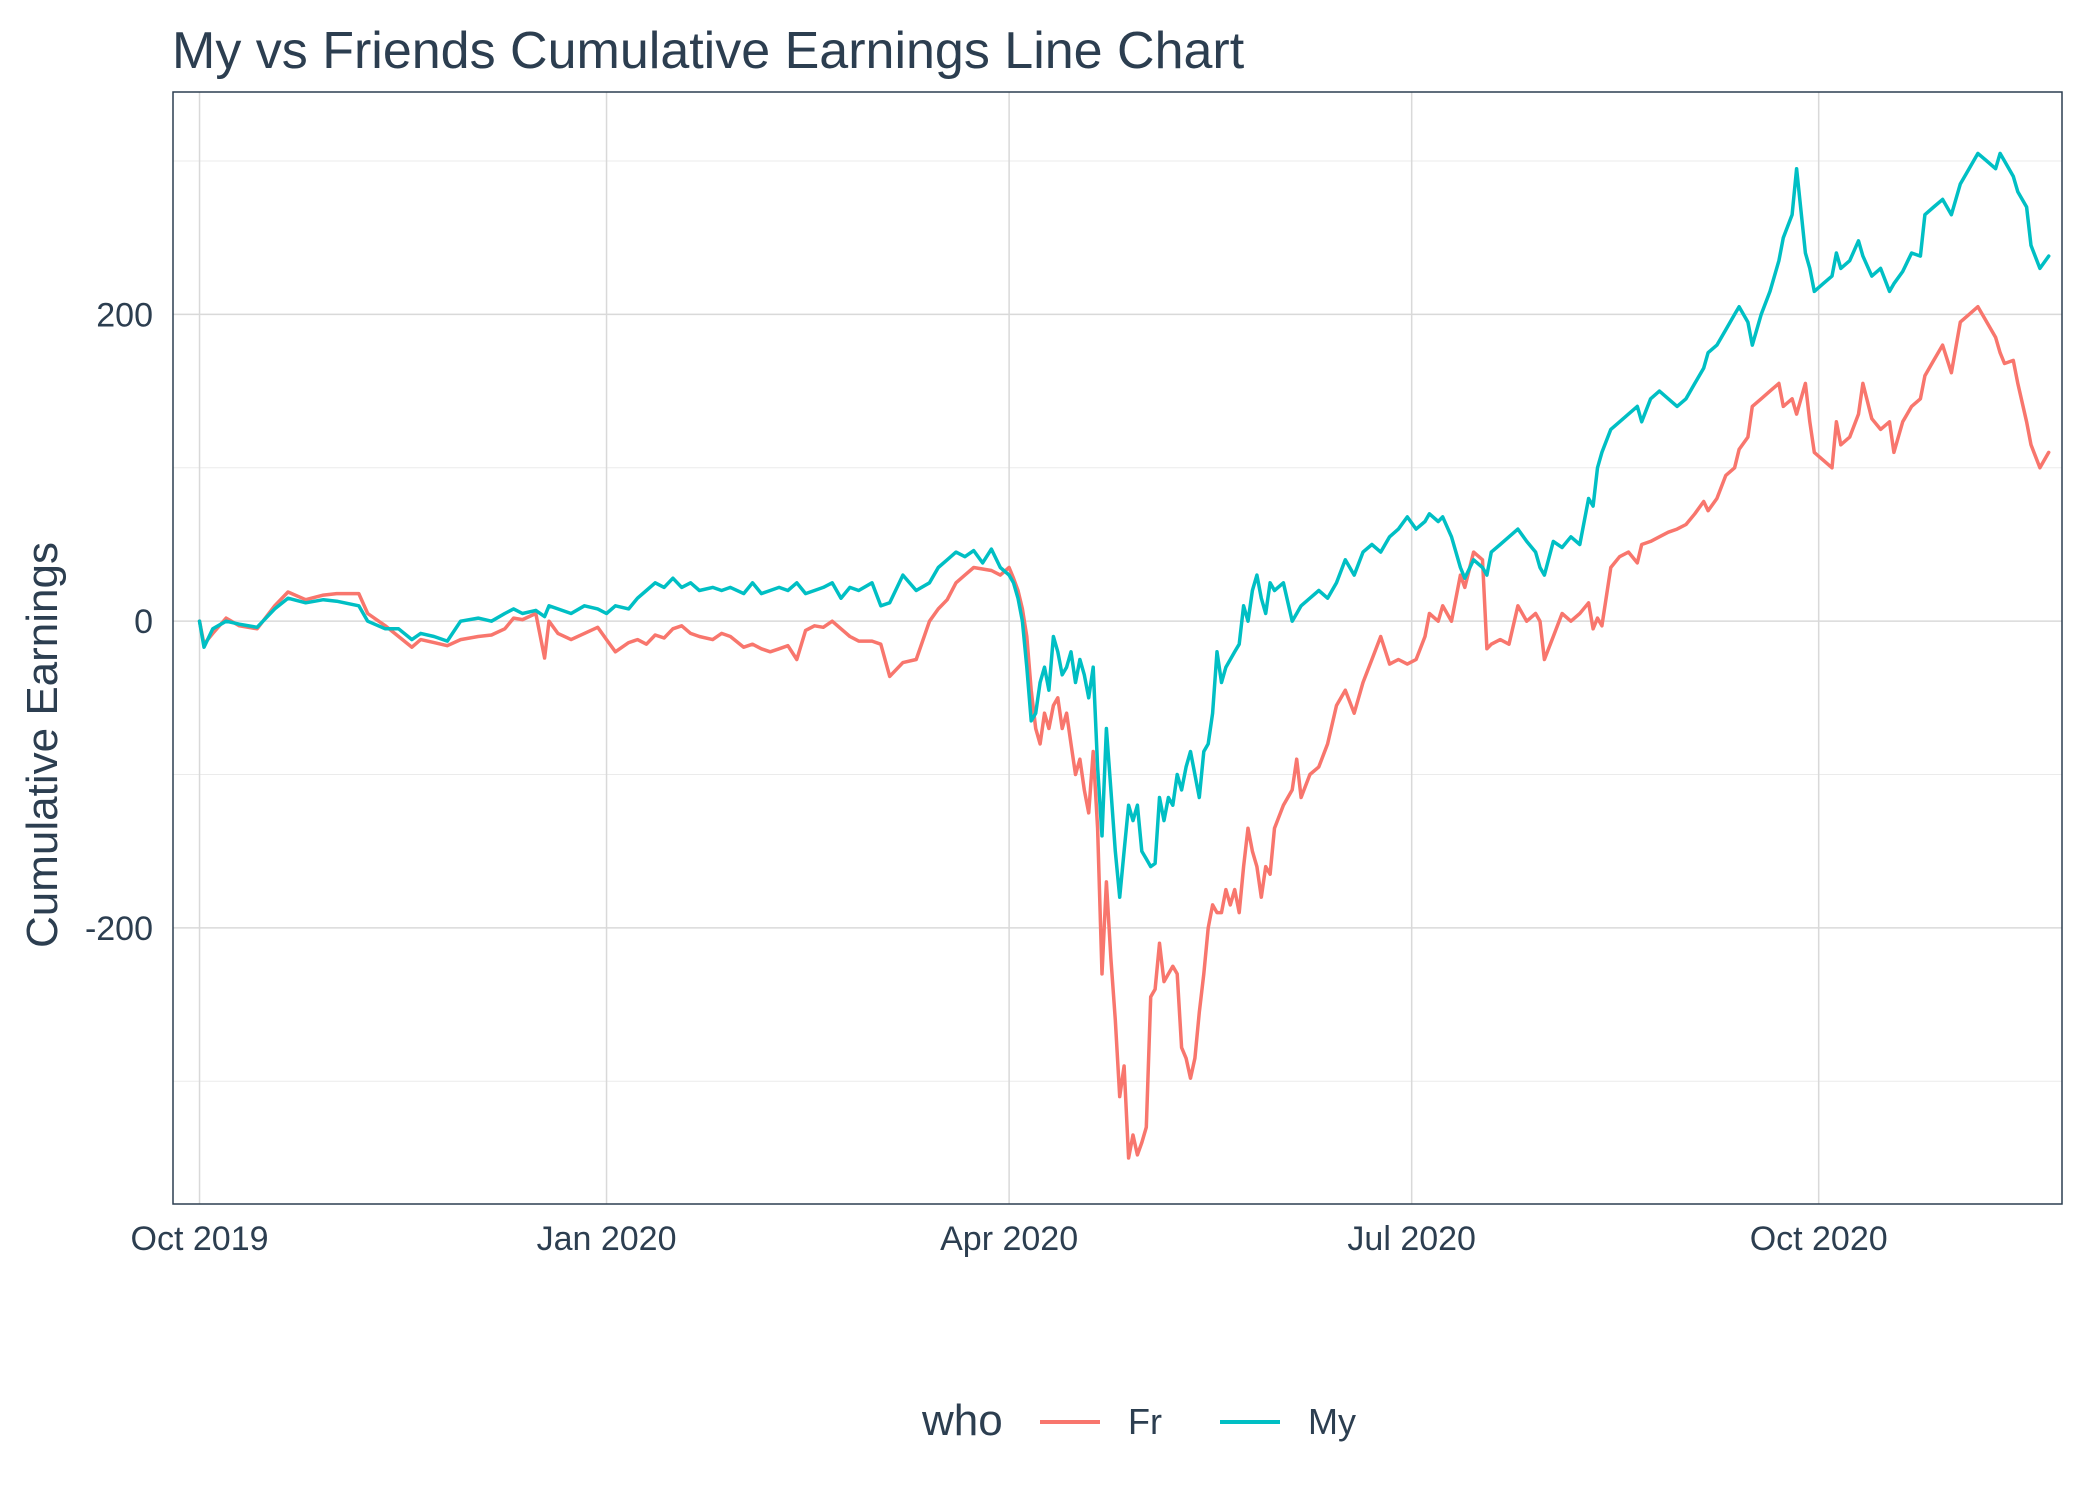  Describe the element at coordinates (1145, 1421) in the screenshot. I see `legend-label-fr: Fr` at that location.